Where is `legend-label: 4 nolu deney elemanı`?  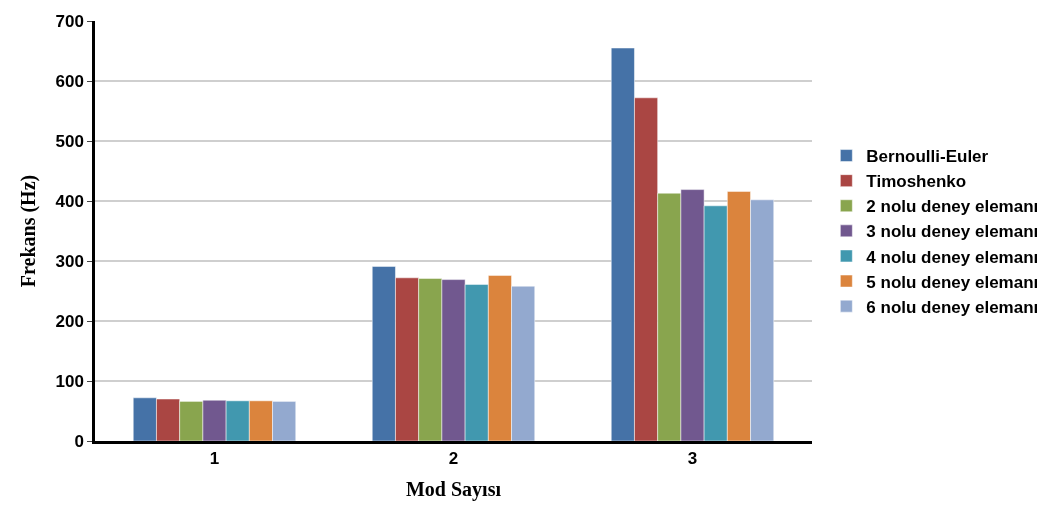 legend-label: 4 nolu deney elemanı is located at coordinates (952, 257).